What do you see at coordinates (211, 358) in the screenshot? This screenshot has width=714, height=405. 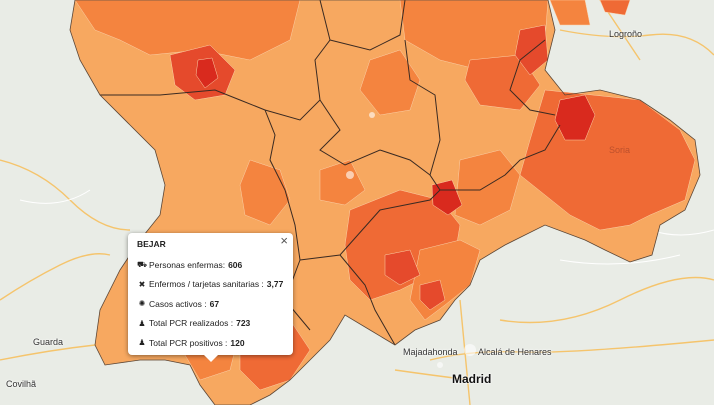 I see `popup-tip` at bounding box center [211, 358].